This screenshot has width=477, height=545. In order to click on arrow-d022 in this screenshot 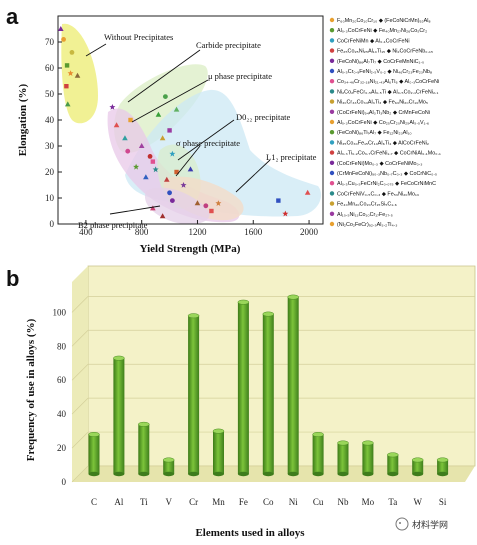, I will do `click(206, 140)`.